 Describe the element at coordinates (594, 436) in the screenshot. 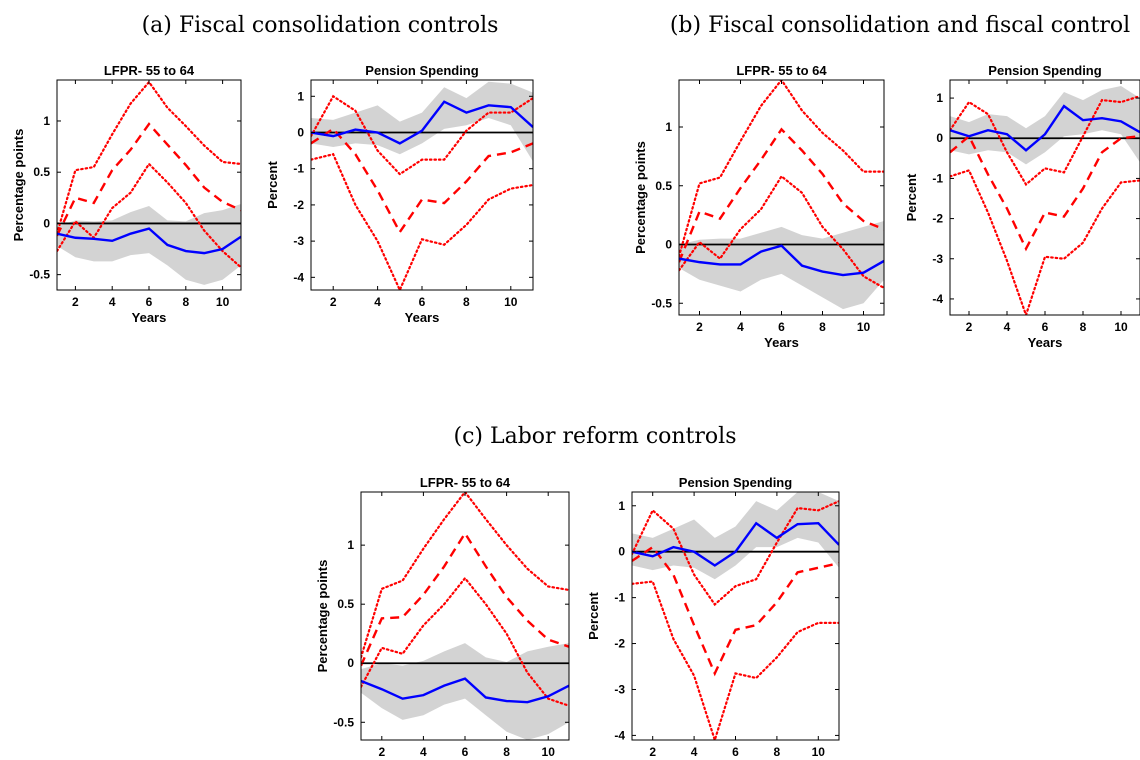

I see `panel-c-title: (c) Labor reform controls` at that location.